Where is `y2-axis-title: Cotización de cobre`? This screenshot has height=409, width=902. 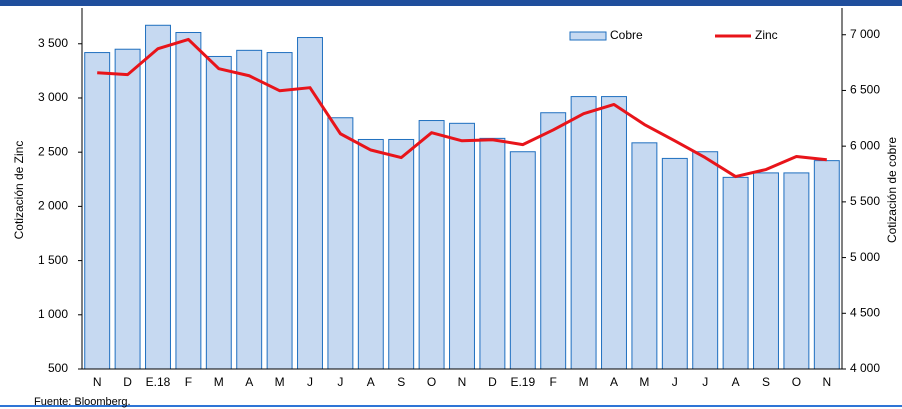 y2-axis-title: Cotización de cobre is located at coordinates (892, 190).